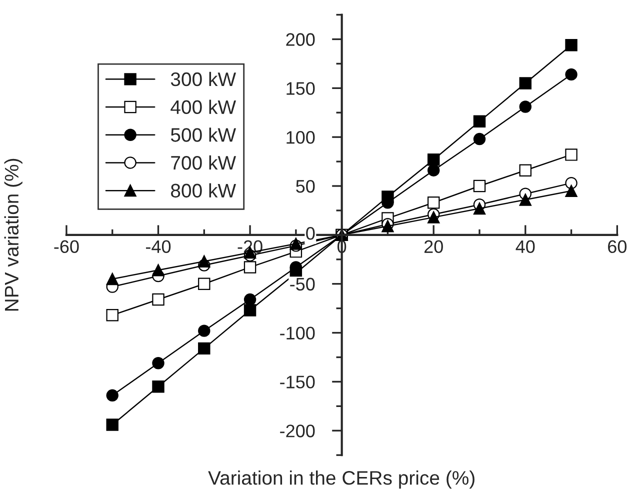  I want to click on y-tick-label: -200, so click(297, 431).